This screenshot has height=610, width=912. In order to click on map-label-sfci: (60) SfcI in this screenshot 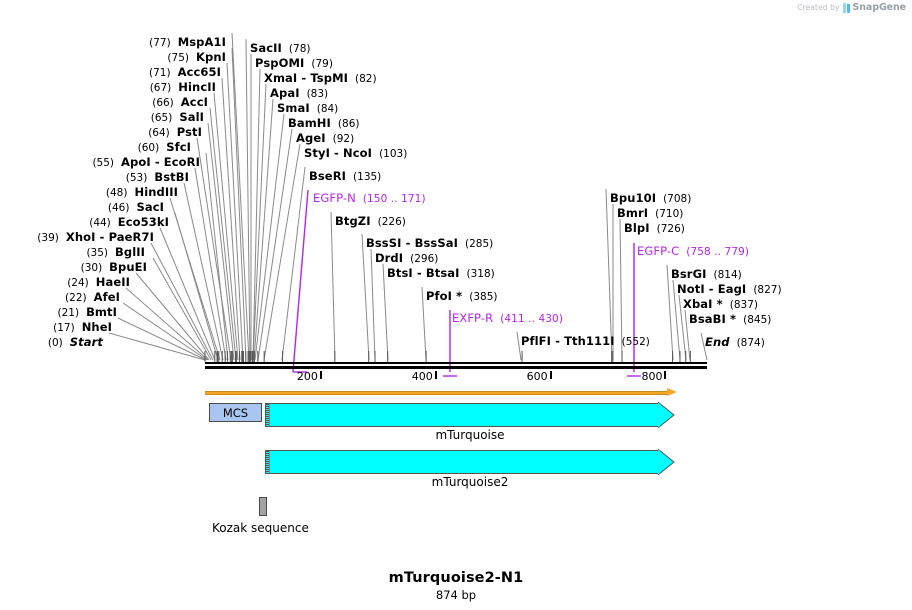, I will do `click(95, 148)`.